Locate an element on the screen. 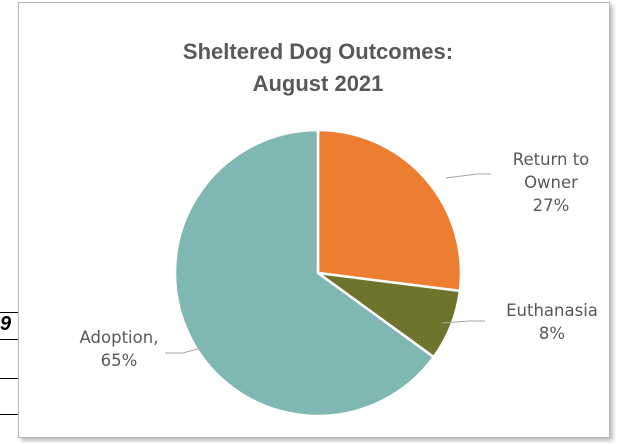 The height and width of the screenshot is (443, 621). data-label-euthanasia: Euthanasia 8% is located at coordinates (552, 322).